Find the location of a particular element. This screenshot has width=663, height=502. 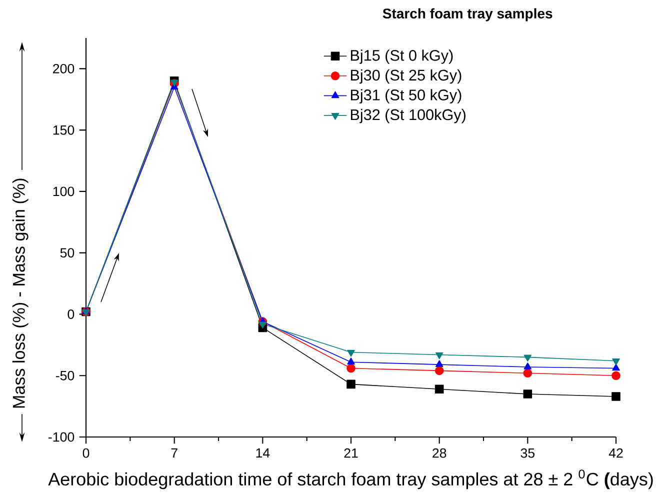

y-tick-label: 50 is located at coordinates (67, 253).